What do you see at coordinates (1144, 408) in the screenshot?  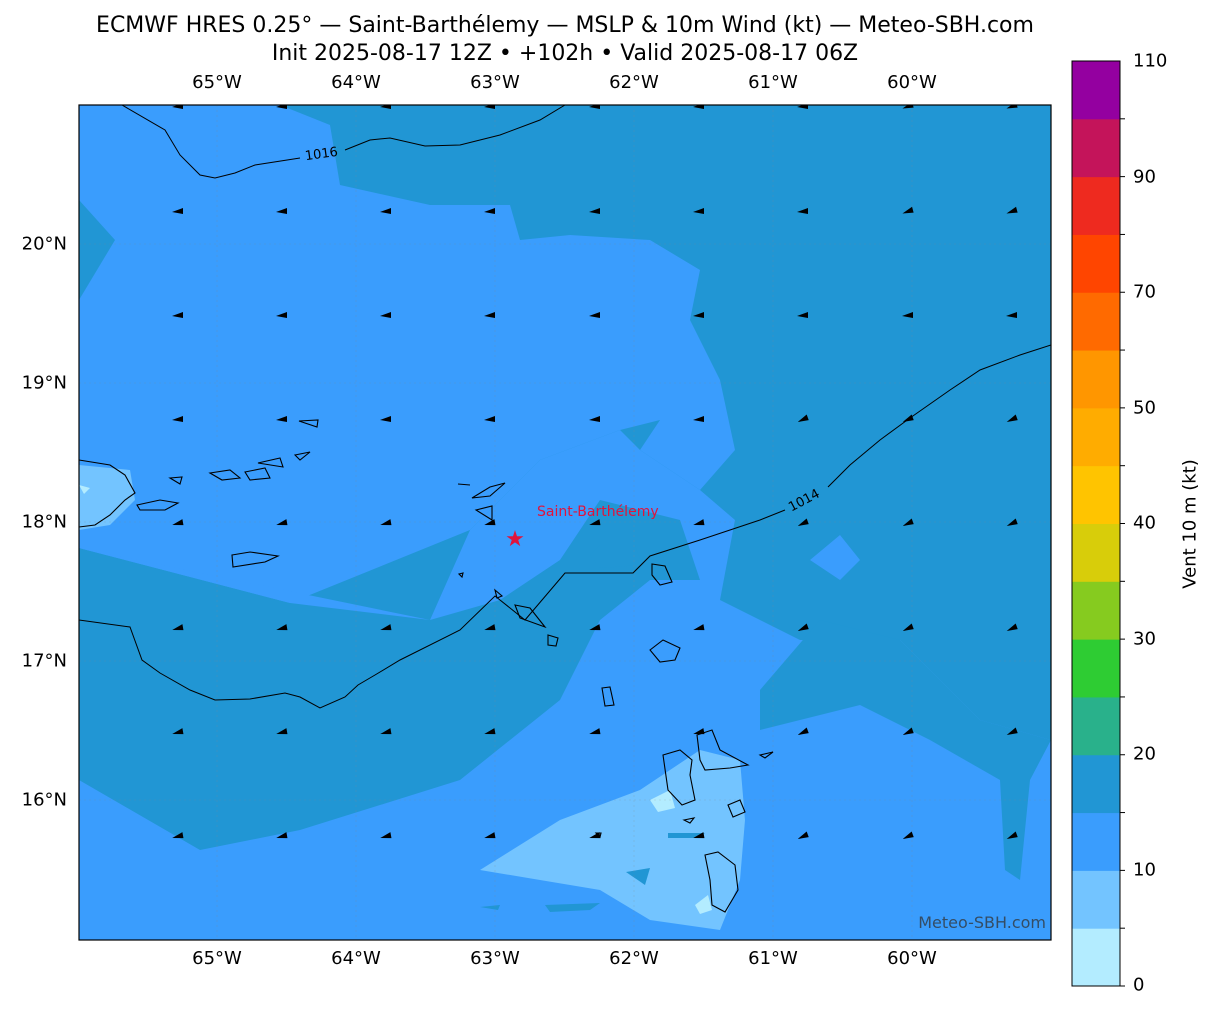 I see `colorbar-tick-label: 50` at bounding box center [1144, 408].